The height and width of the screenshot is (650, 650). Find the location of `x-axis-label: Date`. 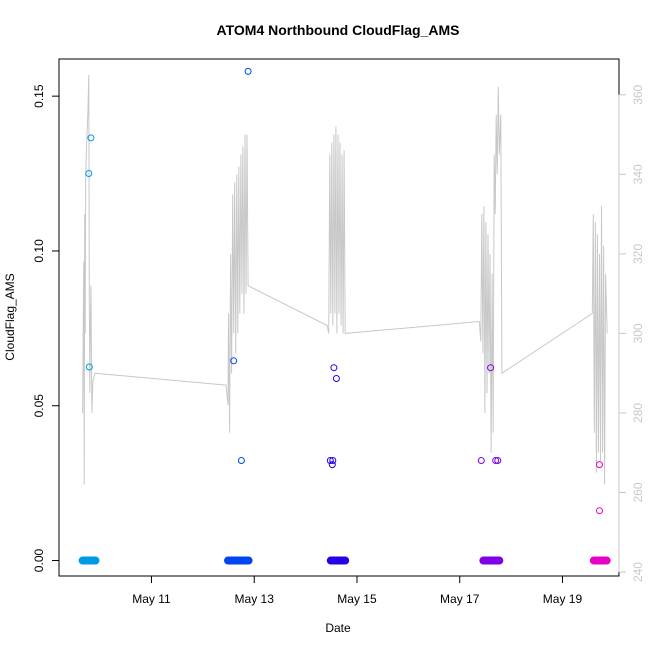

x-axis-label: Date is located at coordinates (338, 628).